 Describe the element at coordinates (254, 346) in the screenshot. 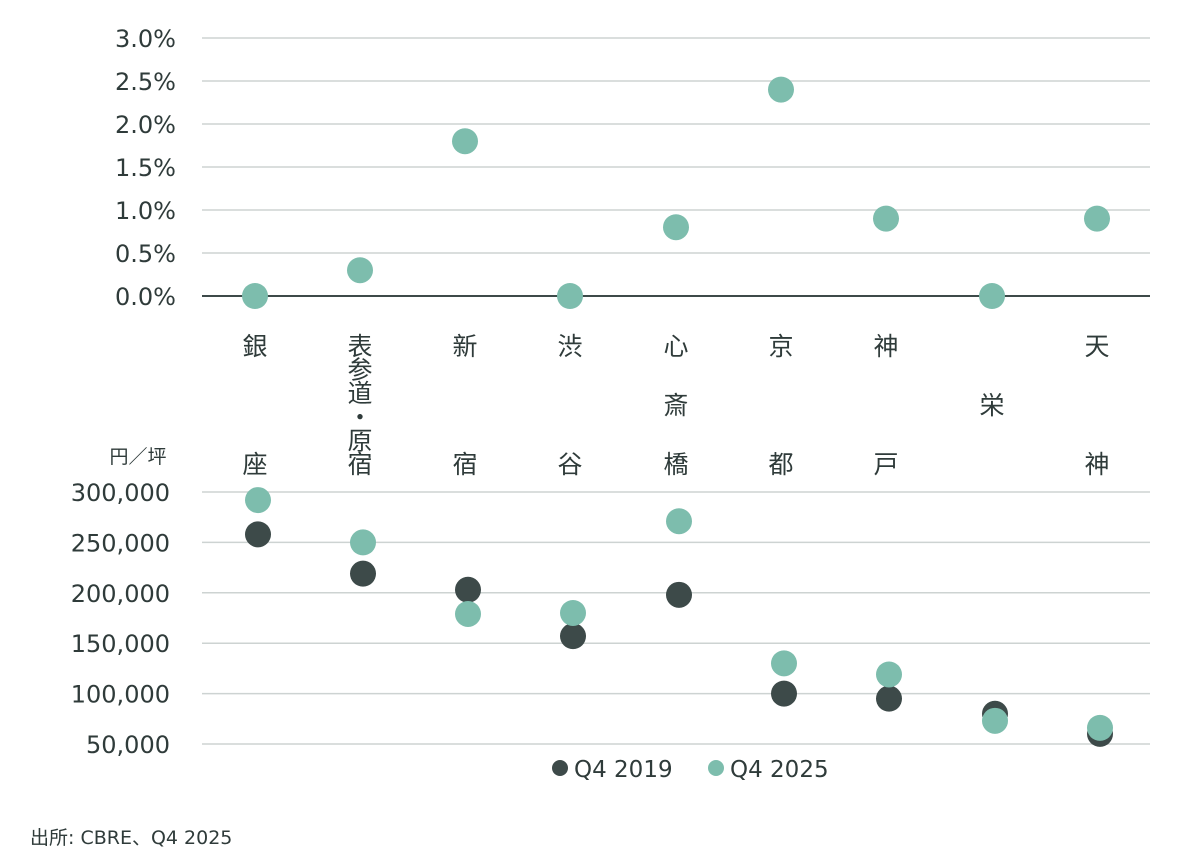

I see `category-label-char: 銀` at that location.